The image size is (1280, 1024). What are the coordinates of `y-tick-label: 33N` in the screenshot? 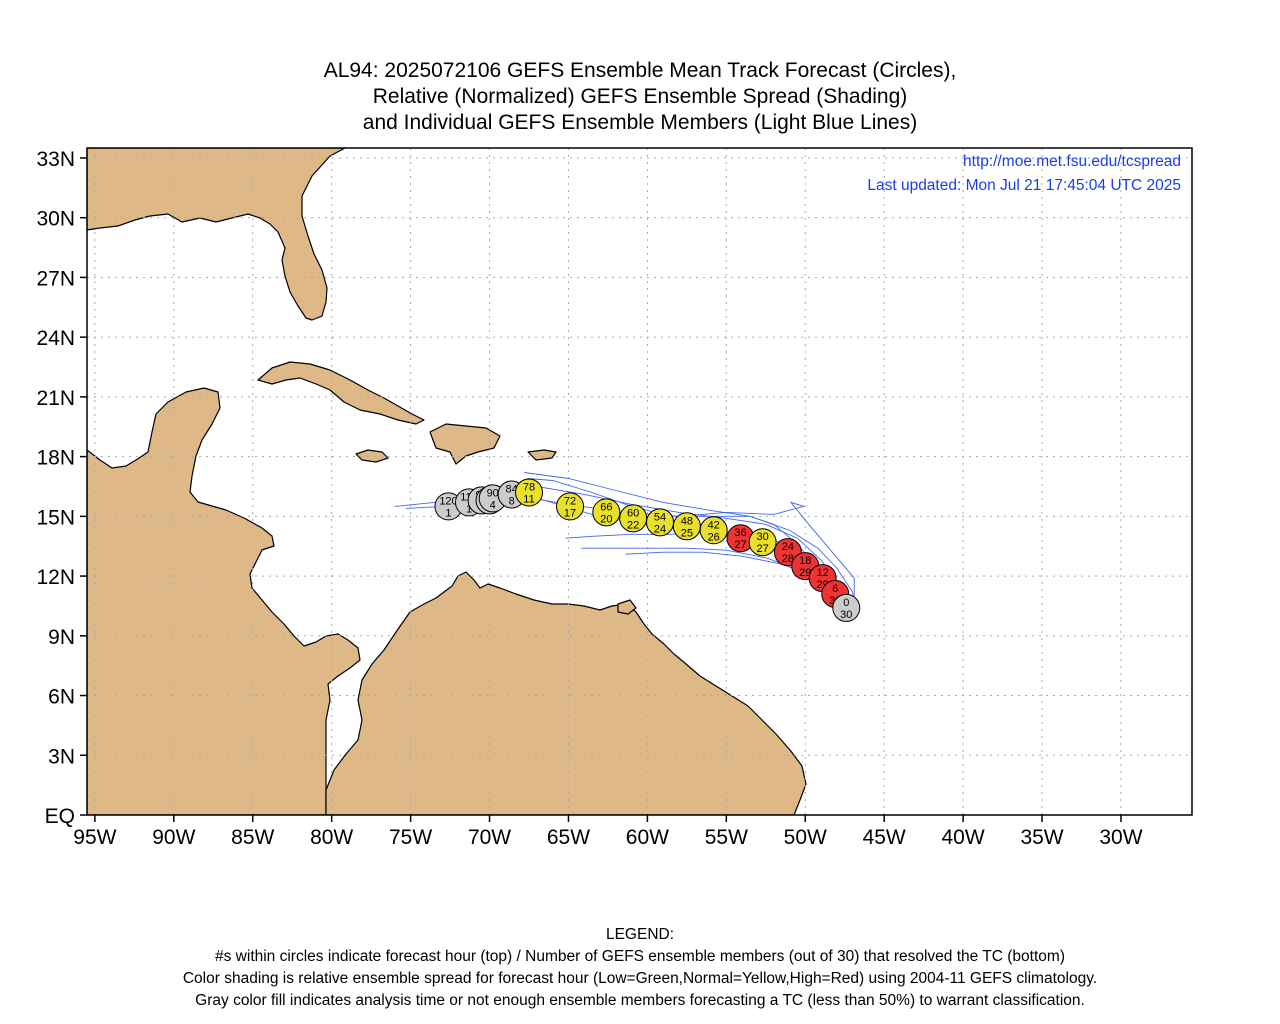 It's located at (55, 159).